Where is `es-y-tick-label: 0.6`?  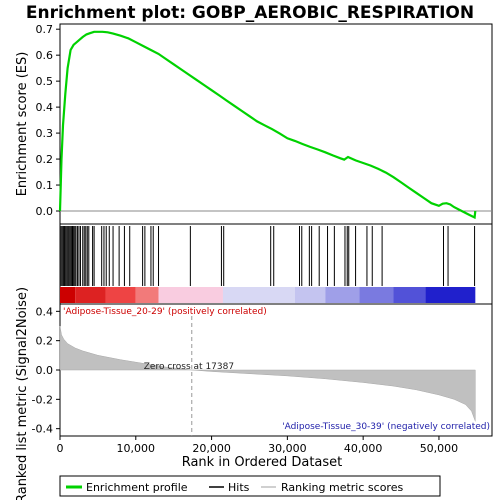 es-y-tick-label: 0.6 is located at coordinates (45, 55).